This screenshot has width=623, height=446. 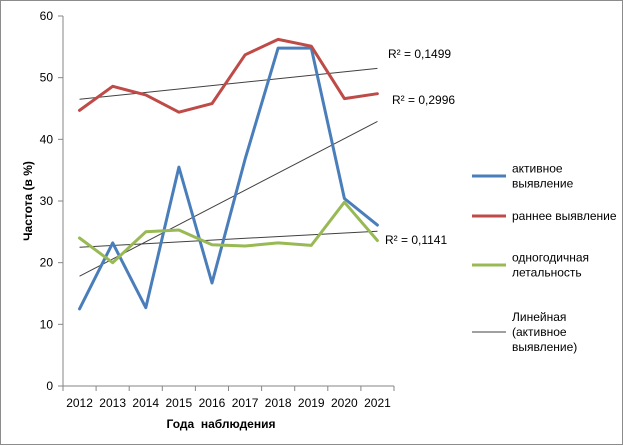 I want to click on x-tick-label: 2019, so click(x=311, y=403).